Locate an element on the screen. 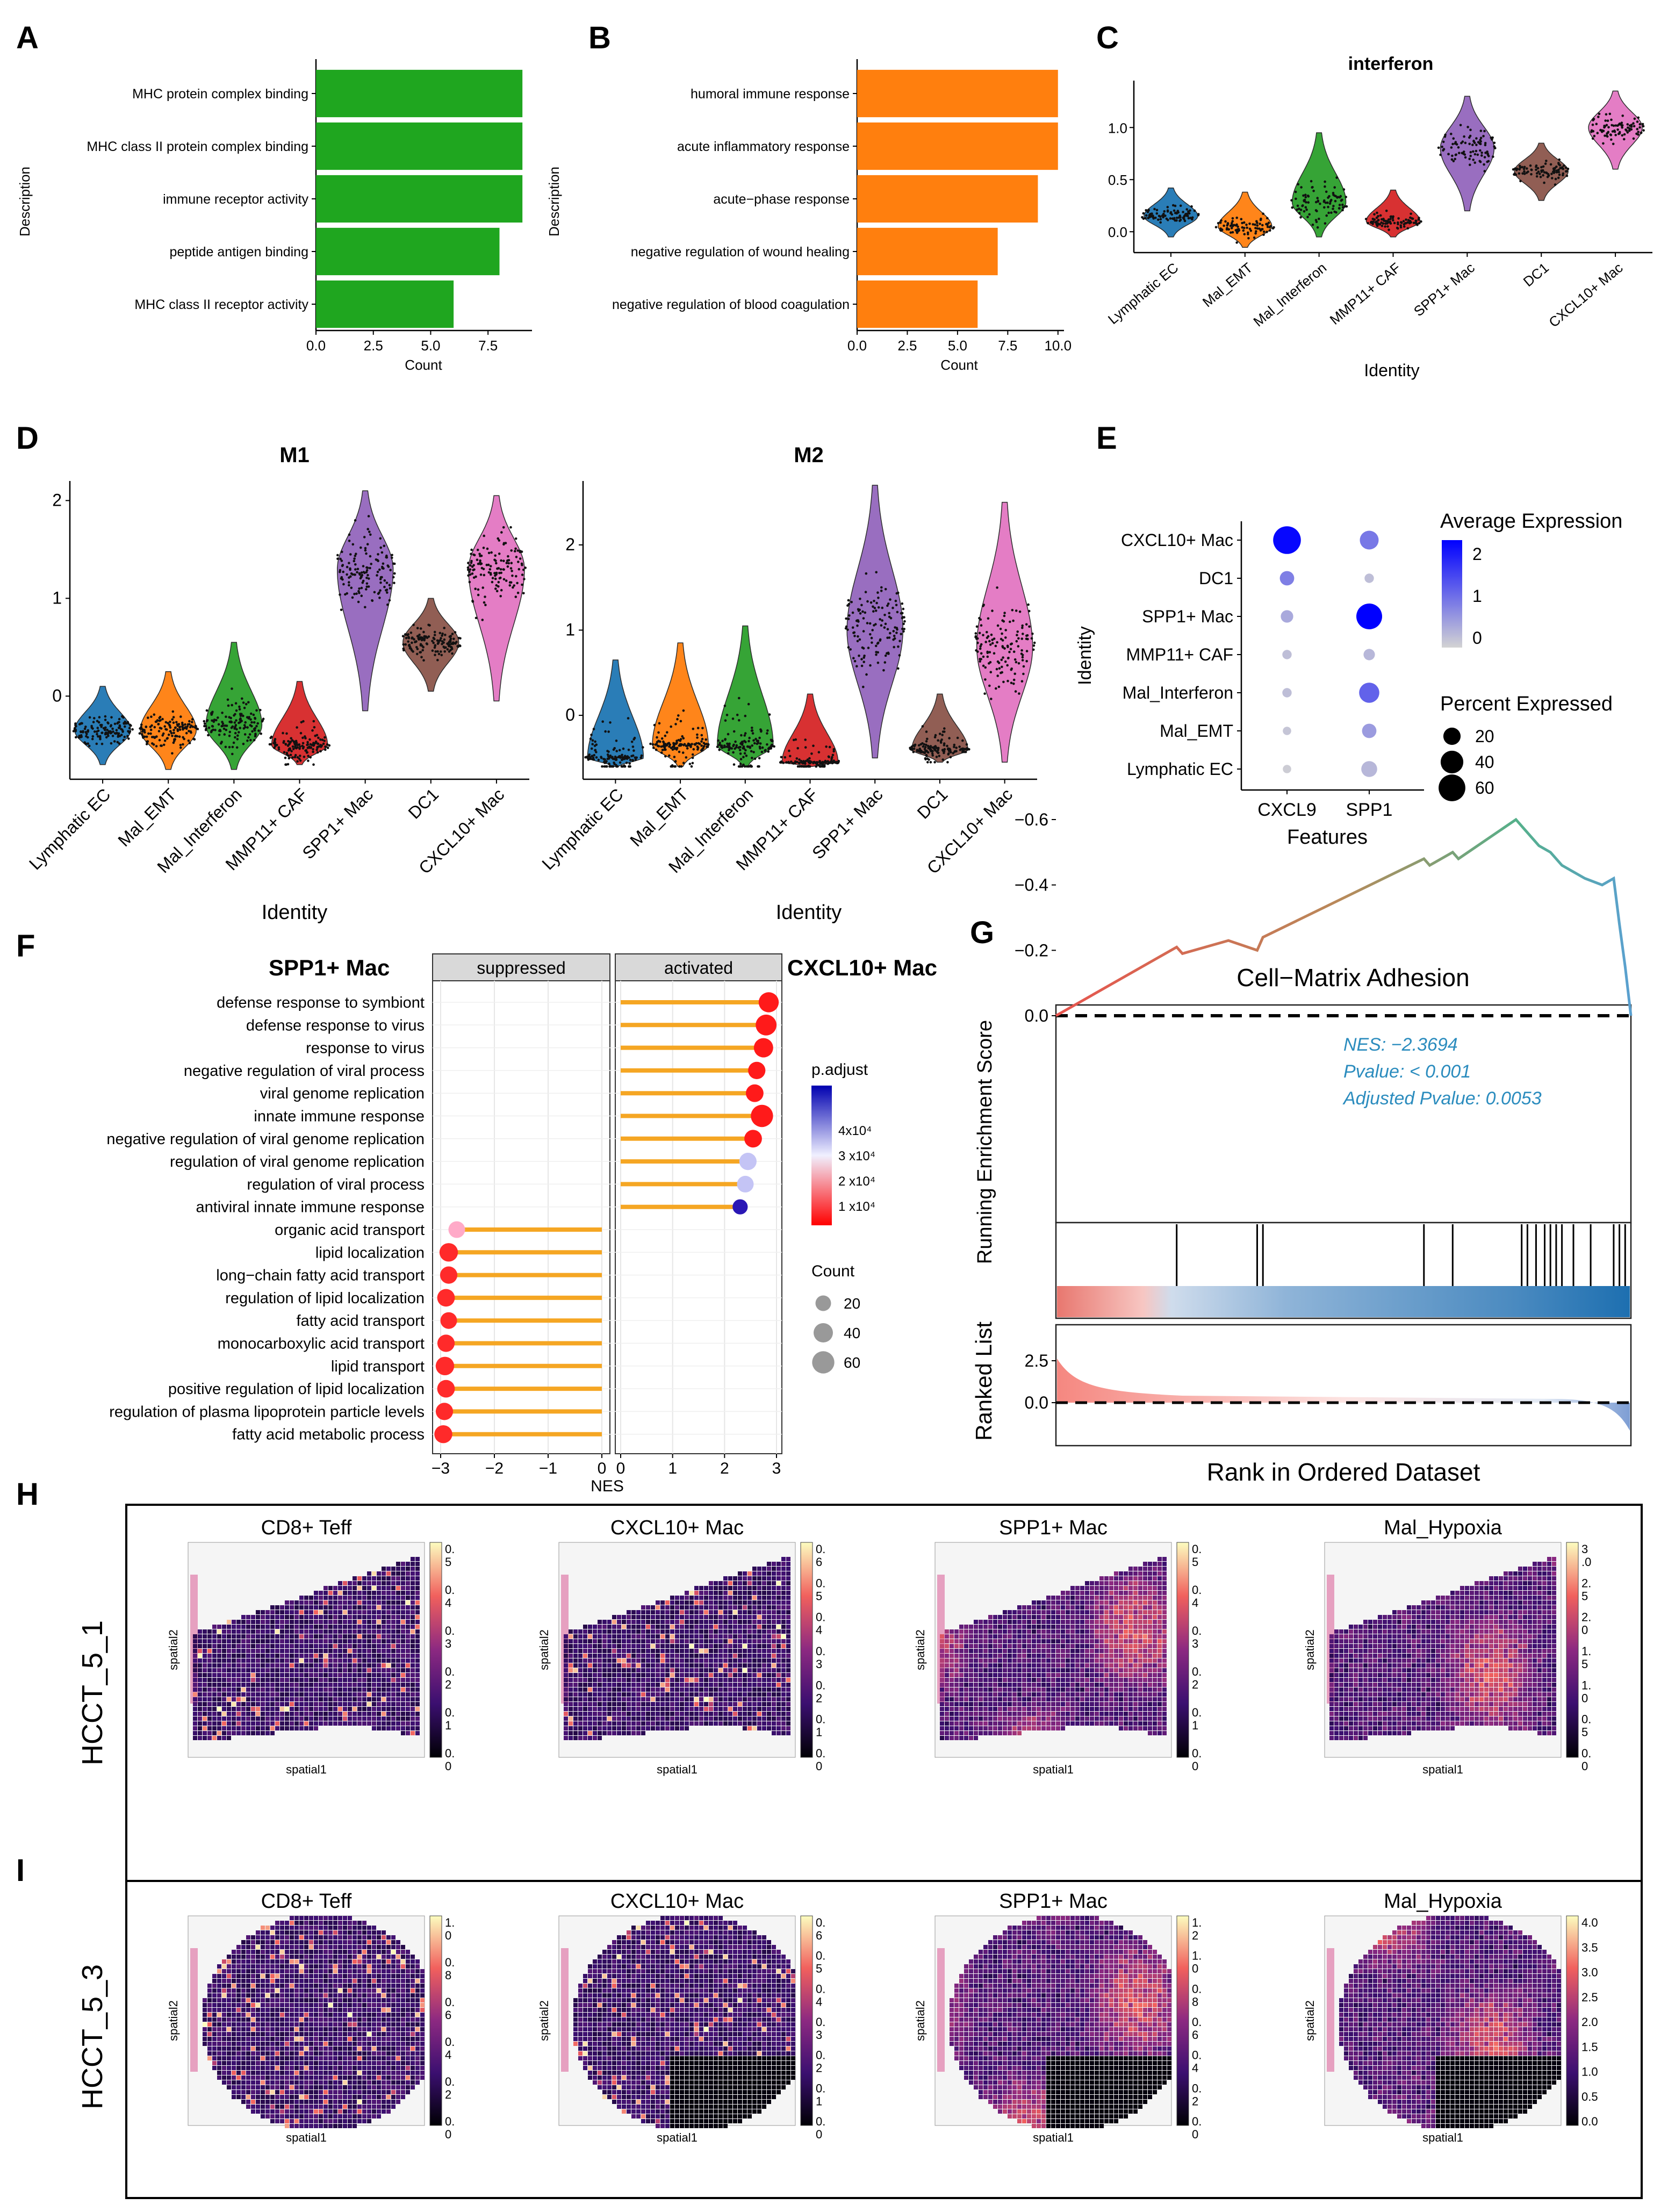  x-tick-label: 5.0 is located at coordinates (957, 345).